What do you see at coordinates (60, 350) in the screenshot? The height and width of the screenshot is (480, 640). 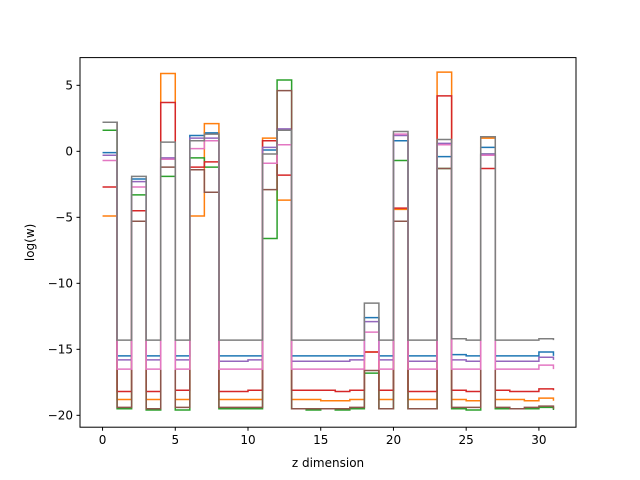 I see `y-tick-label: −15` at bounding box center [60, 350].